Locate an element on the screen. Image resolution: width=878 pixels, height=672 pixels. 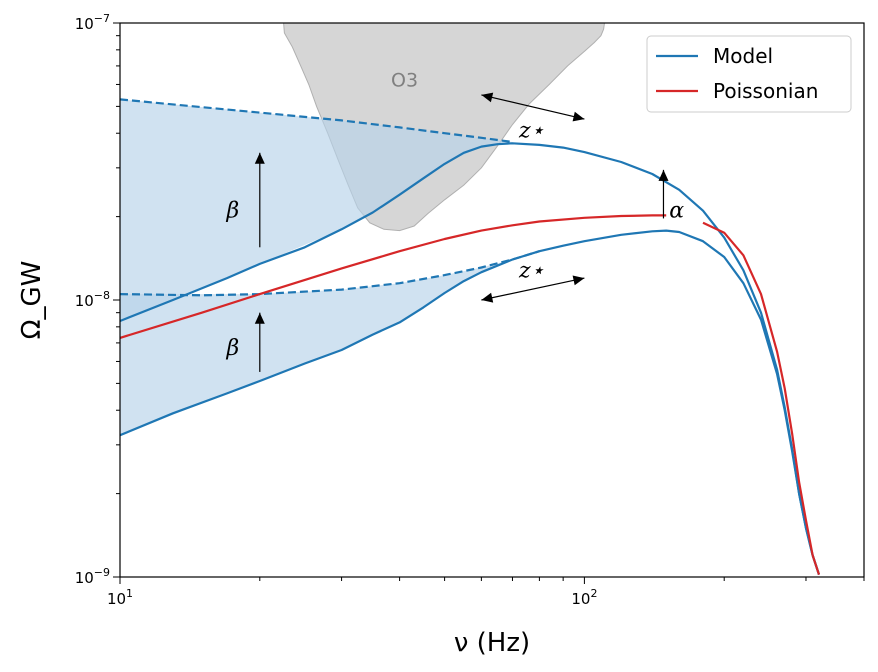
o3-label: O3 is located at coordinates (404, 81).